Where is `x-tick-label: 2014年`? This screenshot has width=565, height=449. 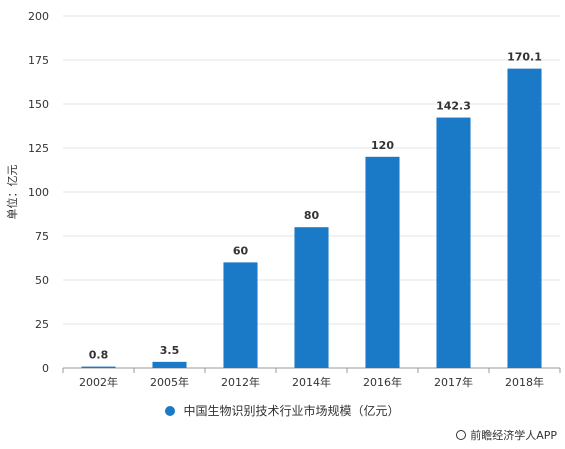 x-tick-label: 2014年 is located at coordinates (311, 382).